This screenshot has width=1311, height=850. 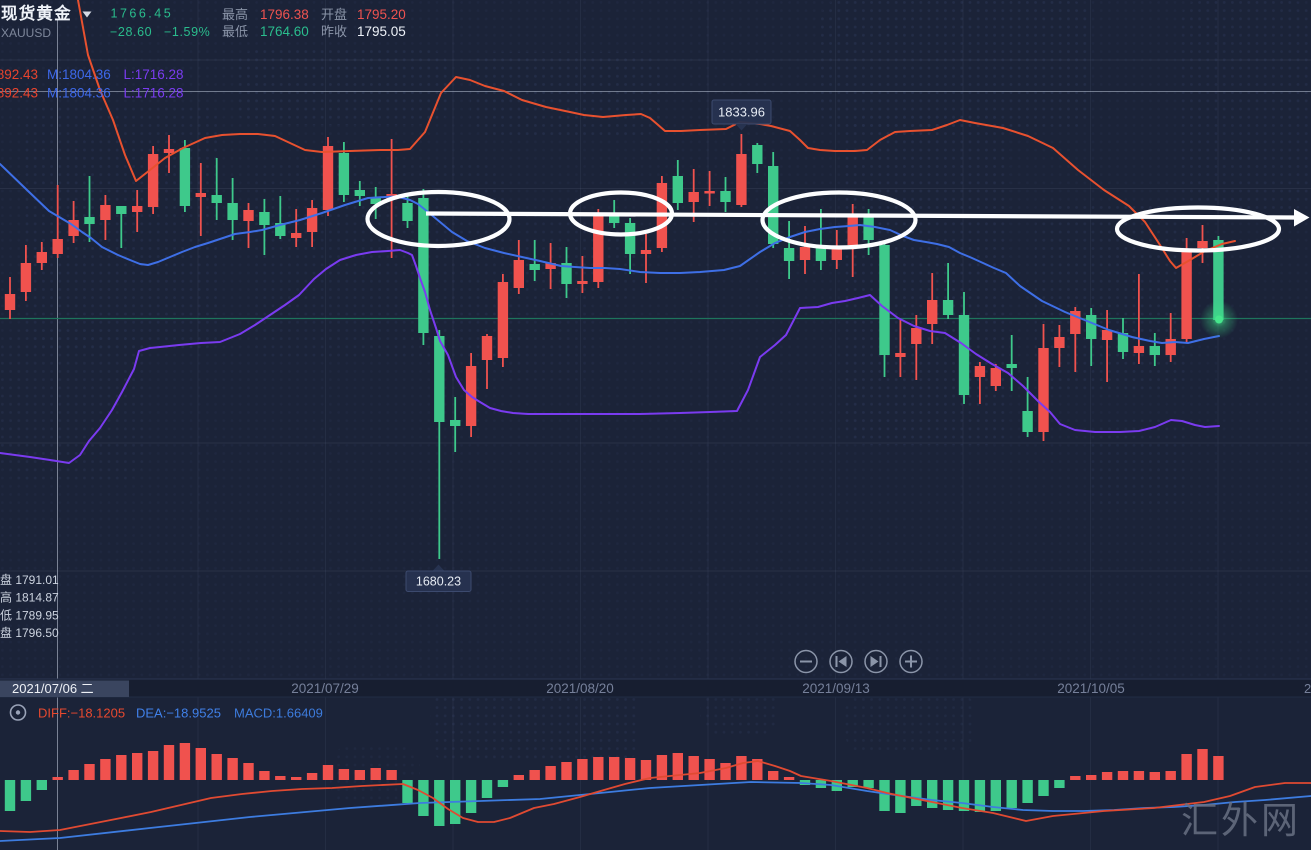 I want to click on svg-text: XAUUSD, so click(x=26, y=33).